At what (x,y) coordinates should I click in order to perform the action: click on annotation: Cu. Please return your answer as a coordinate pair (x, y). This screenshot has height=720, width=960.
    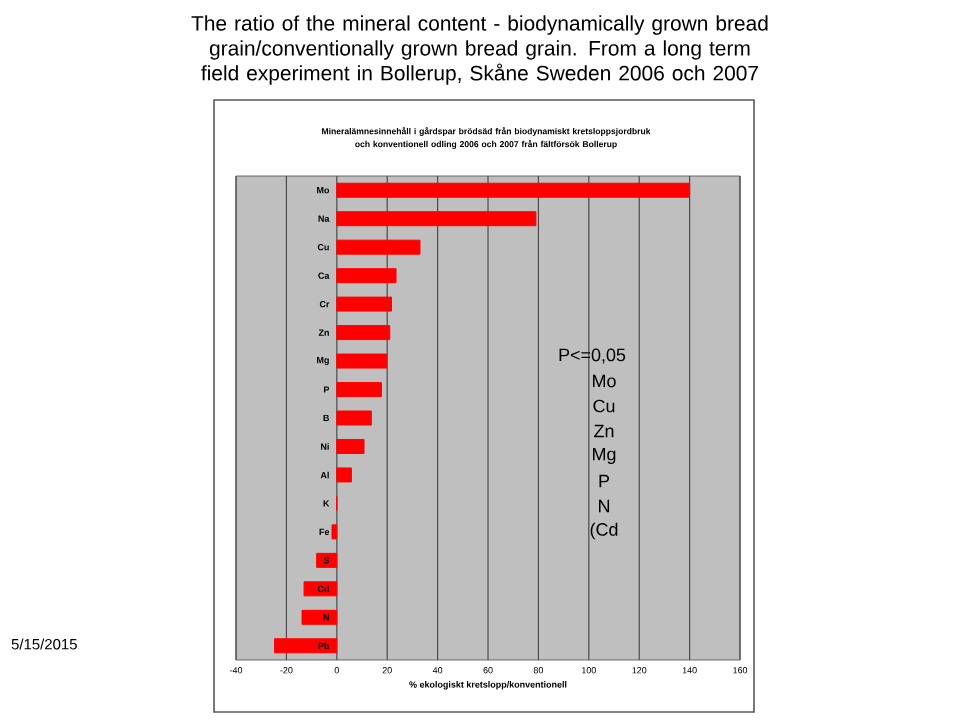
    Looking at the image, I should click on (604, 406).